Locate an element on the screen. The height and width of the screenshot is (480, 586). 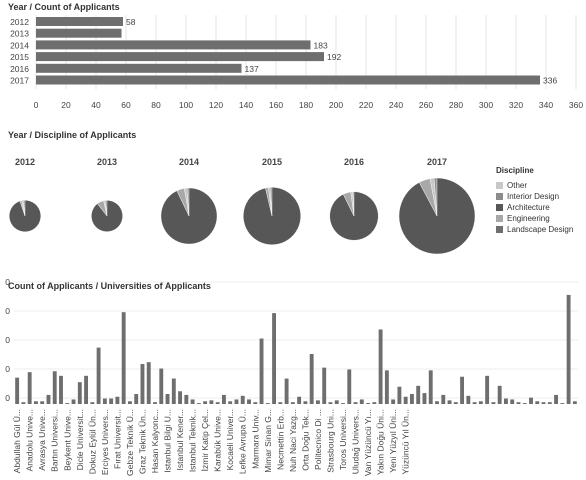
legend-item: Engineering is located at coordinates (534, 218).